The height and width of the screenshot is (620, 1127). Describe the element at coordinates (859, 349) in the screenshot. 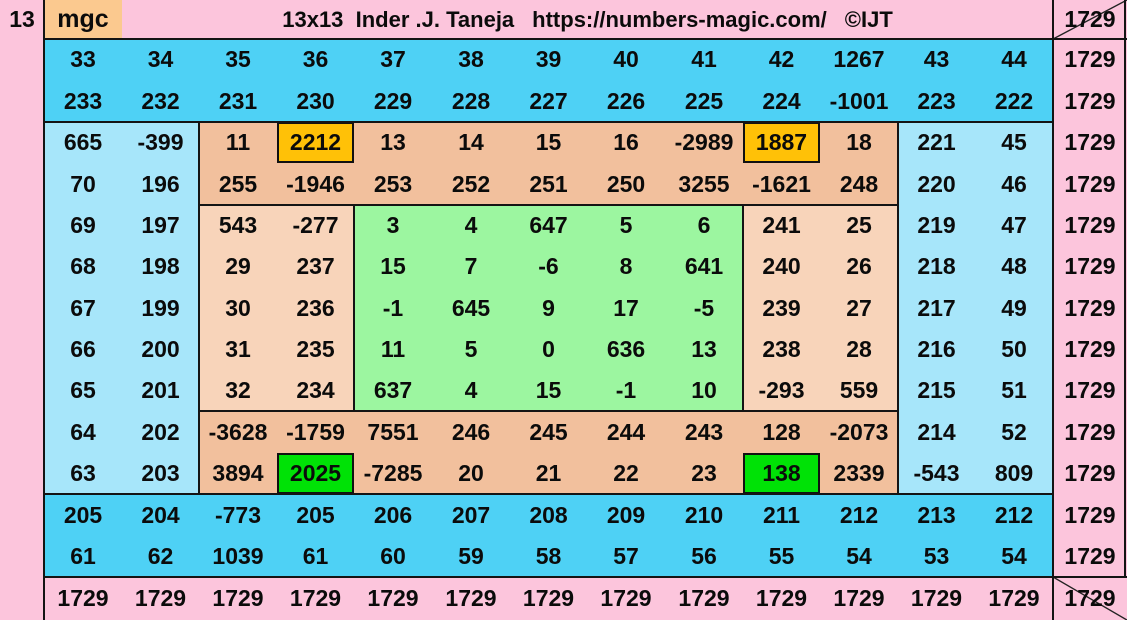

I see `grid-cell: 28` at that location.